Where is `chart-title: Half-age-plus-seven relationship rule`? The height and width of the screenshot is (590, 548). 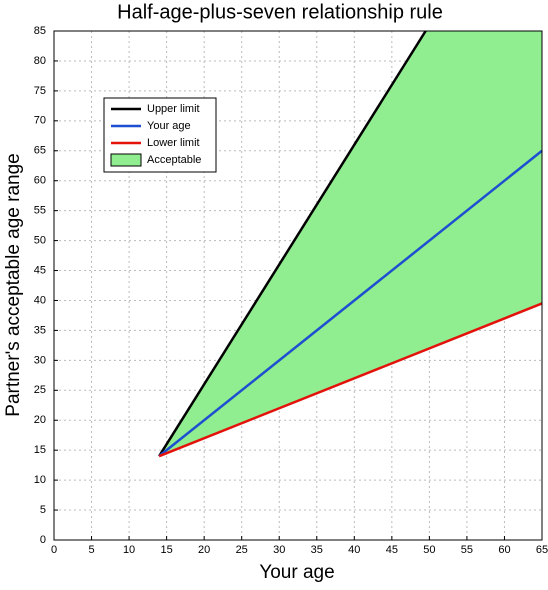 chart-title: Half-age-plus-seven relationship rule is located at coordinates (280, 12).